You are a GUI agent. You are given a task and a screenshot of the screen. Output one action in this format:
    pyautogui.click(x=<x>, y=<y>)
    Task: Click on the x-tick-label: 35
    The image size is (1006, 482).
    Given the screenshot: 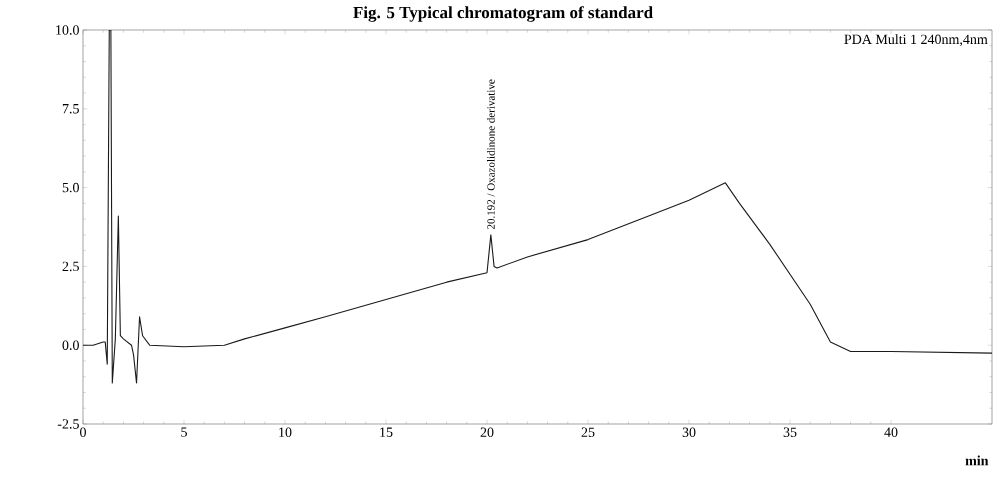 What is the action you would take?
    pyautogui.click(x=790, y=432)
    